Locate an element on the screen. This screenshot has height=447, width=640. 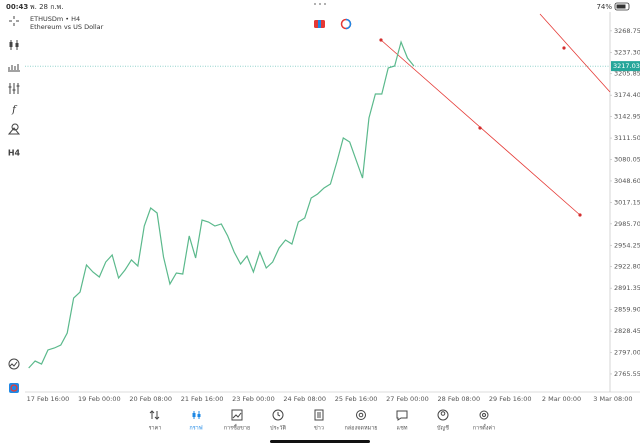
y-tick-label: 3111.50 is located at coordinates (627, 138).